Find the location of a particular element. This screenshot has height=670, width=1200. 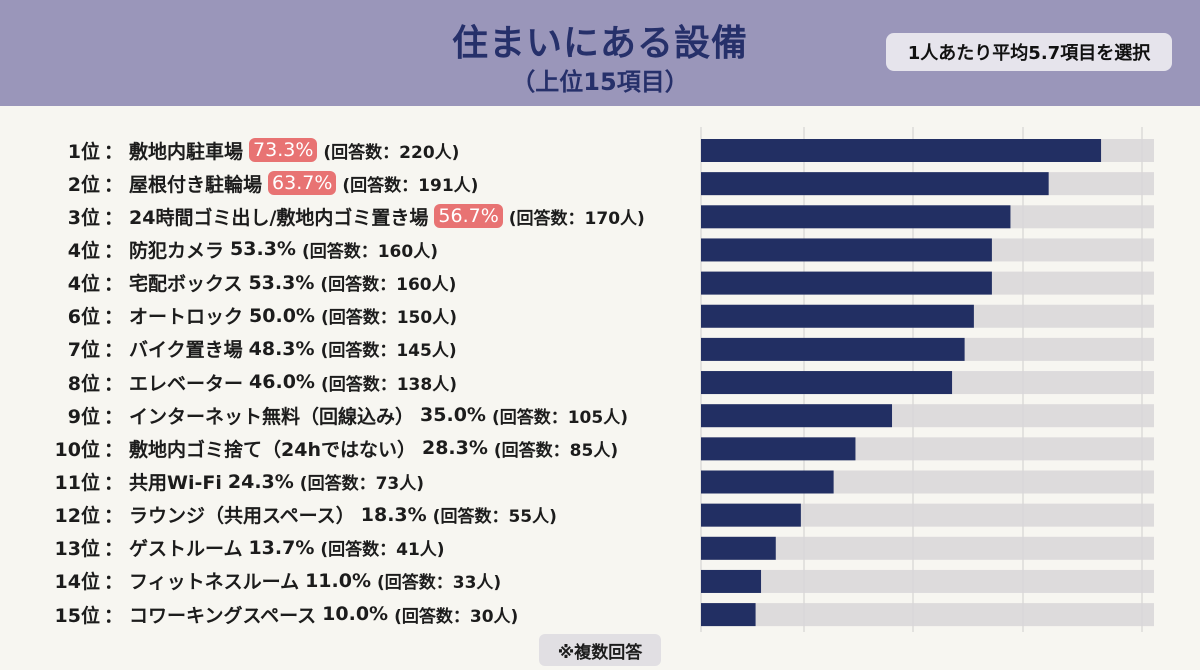

count-label: (回答数：41人) is located at coordinates (382, 550).